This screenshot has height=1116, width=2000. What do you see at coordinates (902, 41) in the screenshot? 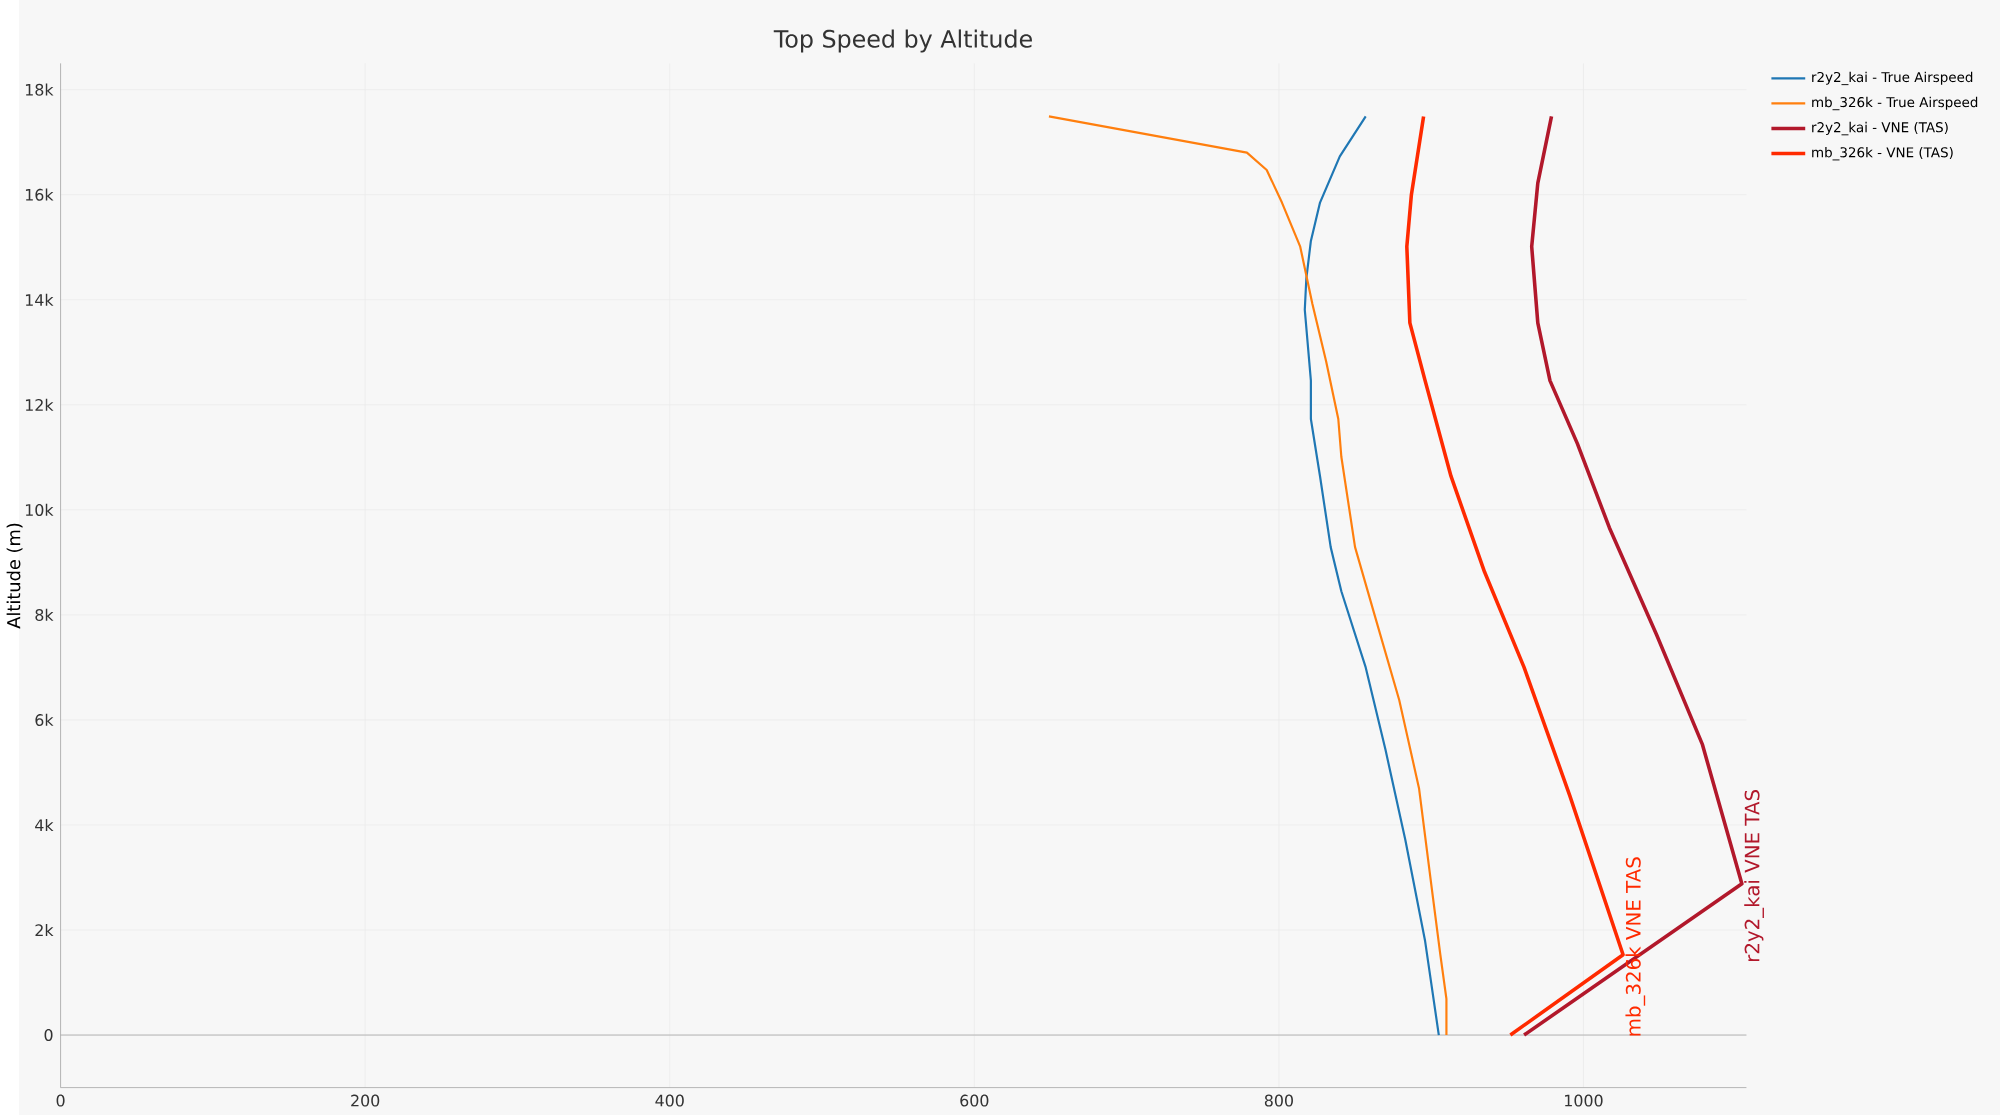
I see `chart-title: Top Speed by Altitude` at bounding box center [902, 41].